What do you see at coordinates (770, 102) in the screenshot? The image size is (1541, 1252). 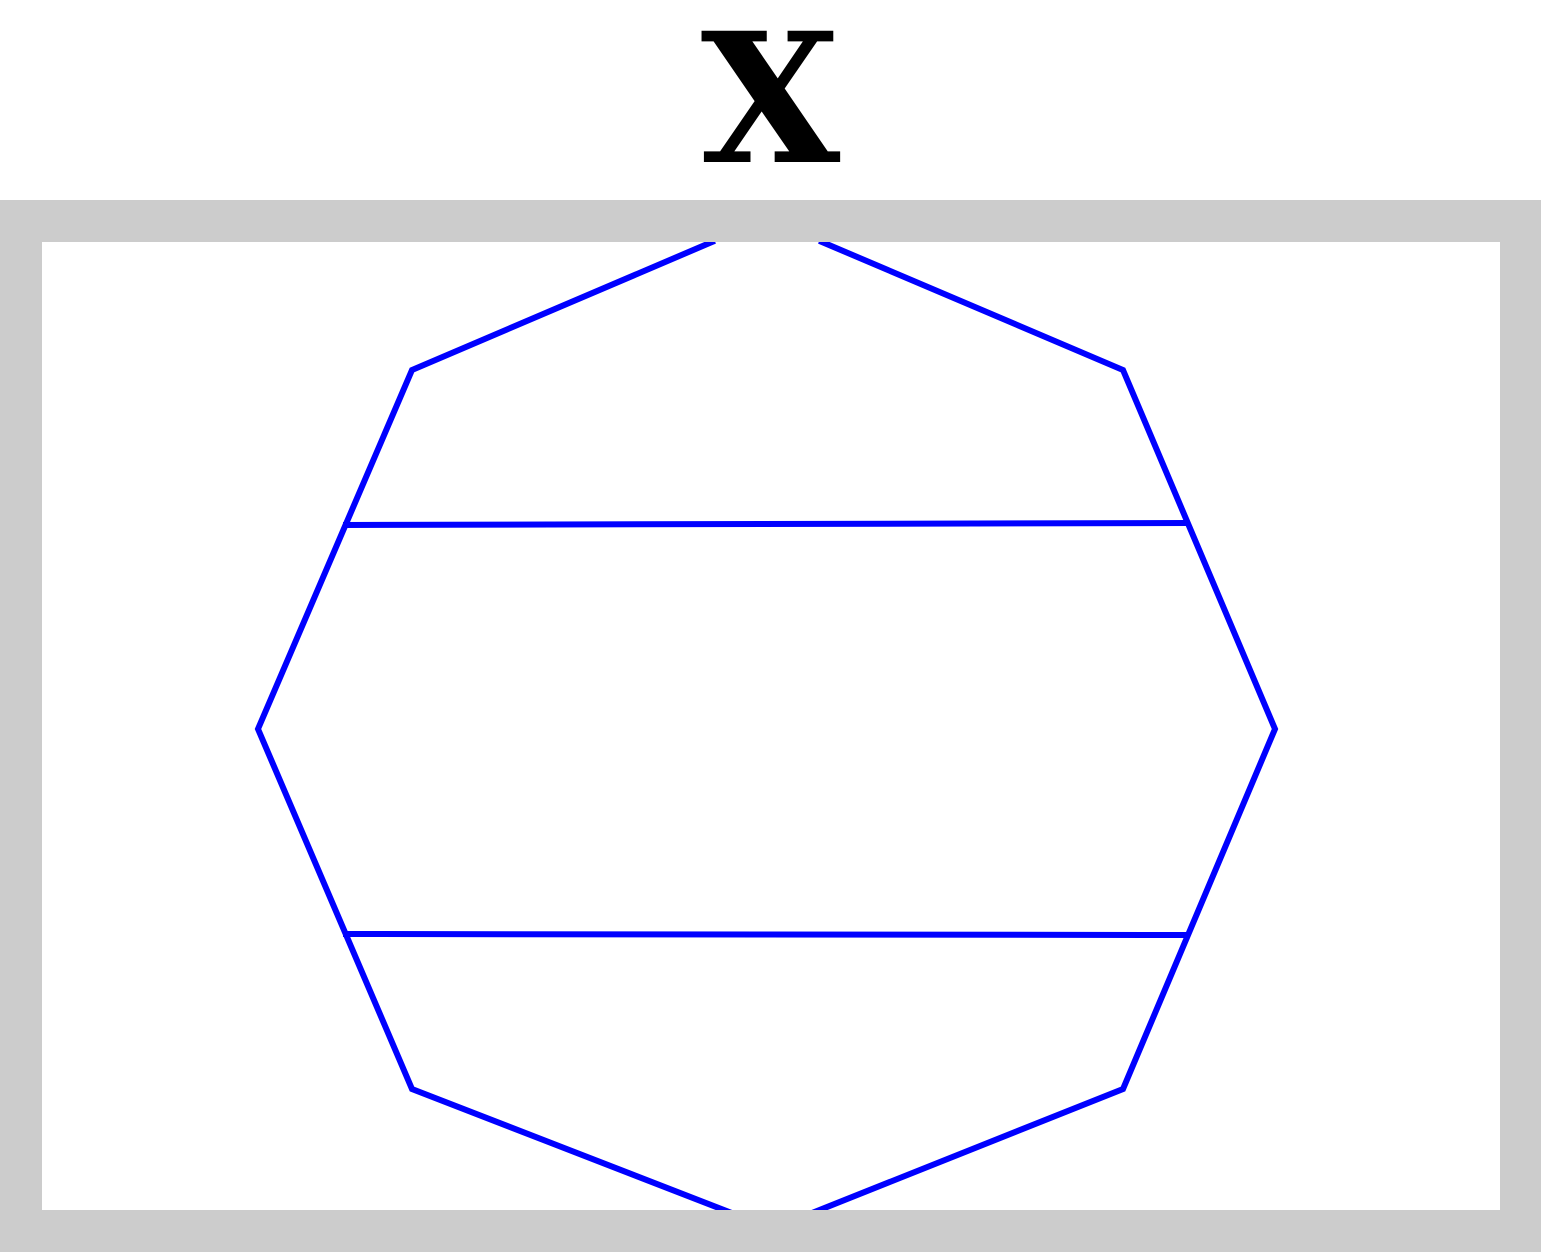 I see `page-title: X` at bounding box center [770, 102].